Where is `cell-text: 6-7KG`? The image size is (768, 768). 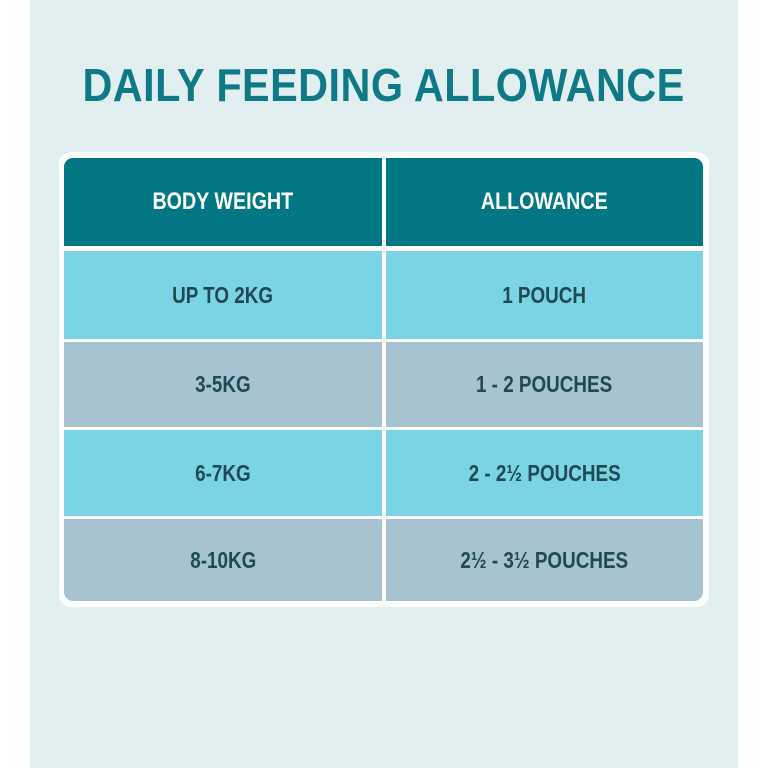 cell-text: 6-7KG is located at coordinates (223, 472).